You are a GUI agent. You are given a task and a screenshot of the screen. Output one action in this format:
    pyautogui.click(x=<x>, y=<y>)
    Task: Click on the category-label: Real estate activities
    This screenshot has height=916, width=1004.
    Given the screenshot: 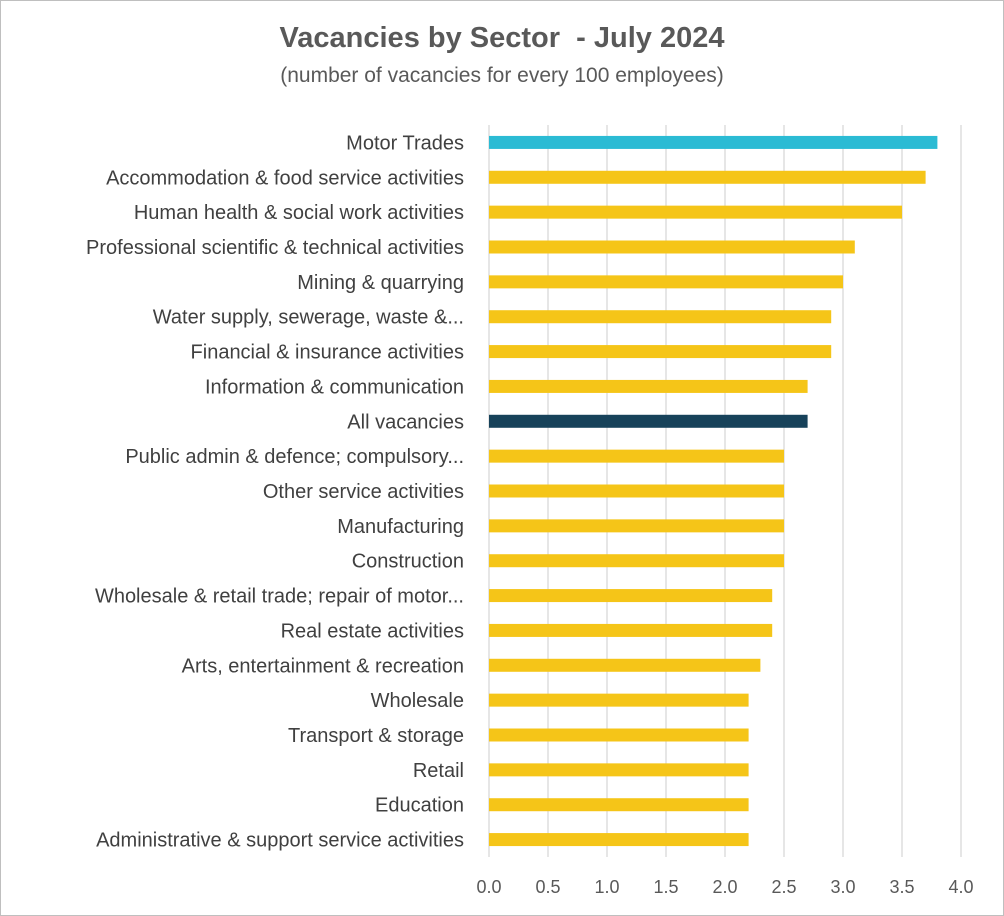 What is the action you would take?
    pyautogui.click(x=372, y=631)
    